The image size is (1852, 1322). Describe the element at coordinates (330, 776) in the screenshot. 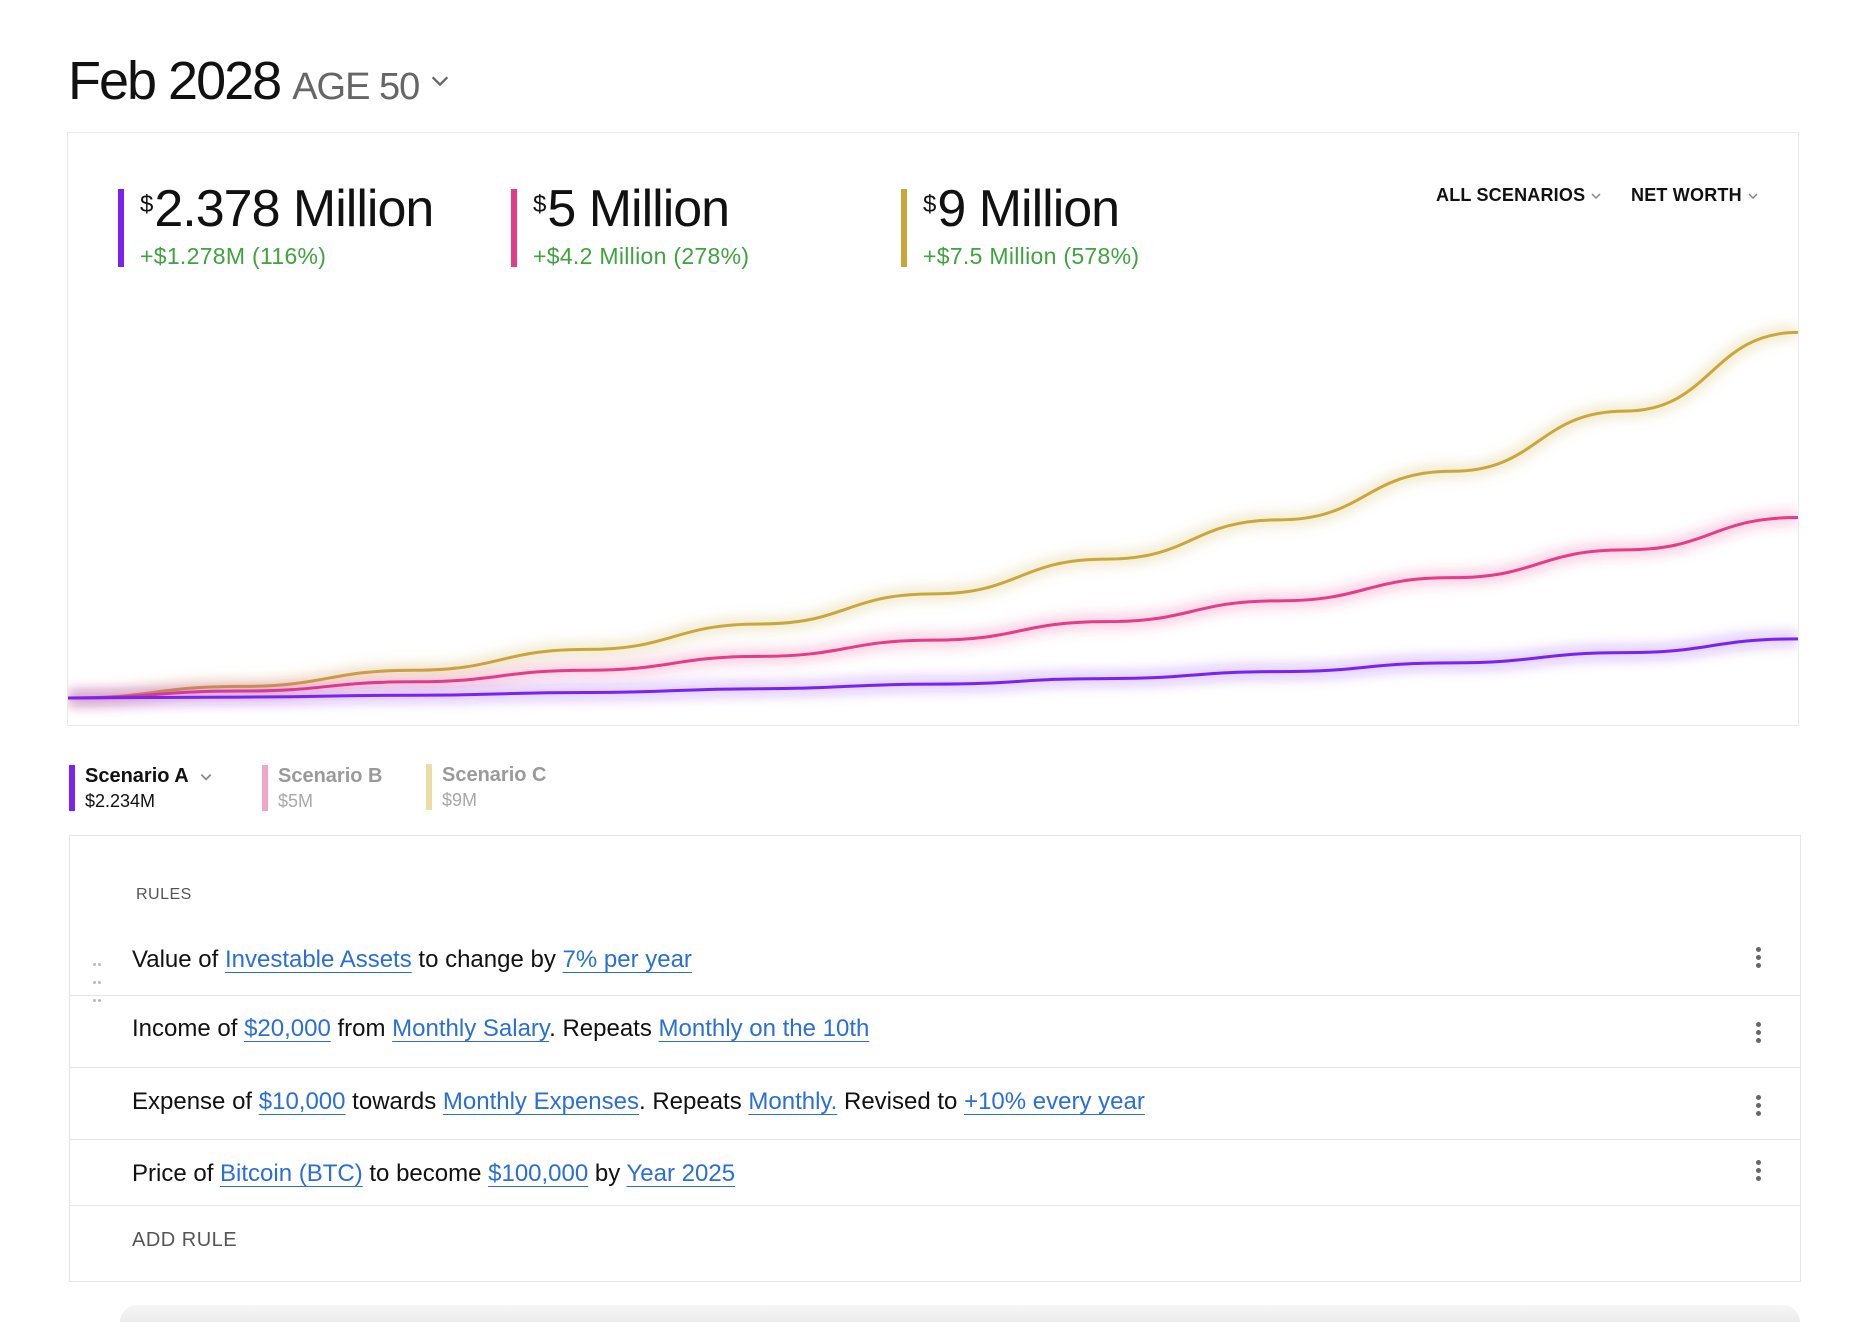

I see `legend-name: Scenario B` at that location.